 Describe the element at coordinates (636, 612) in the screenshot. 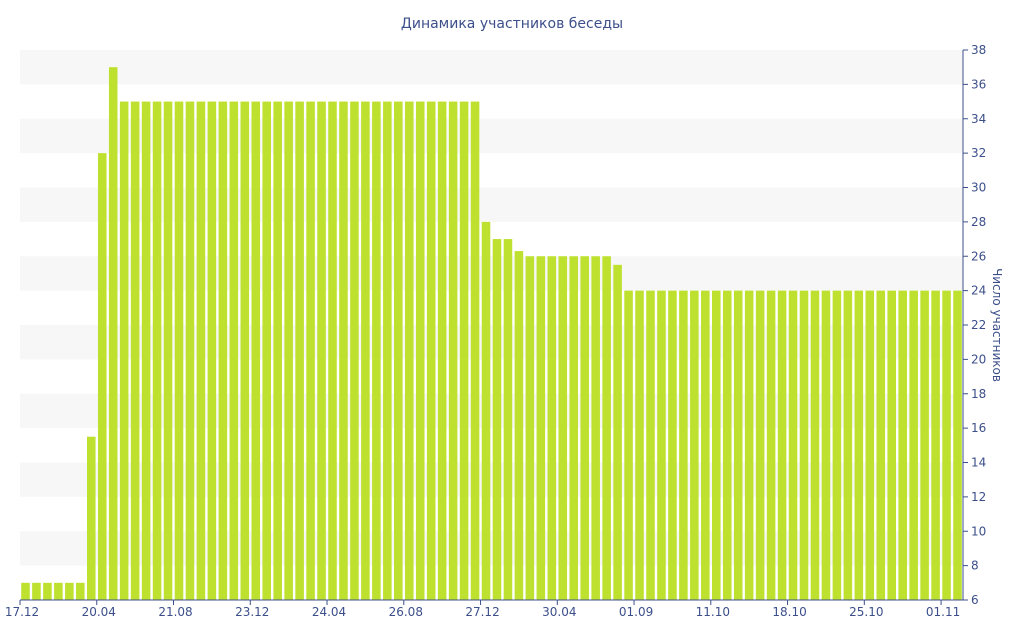

I see `x-tick-label: 01.09` at that location.